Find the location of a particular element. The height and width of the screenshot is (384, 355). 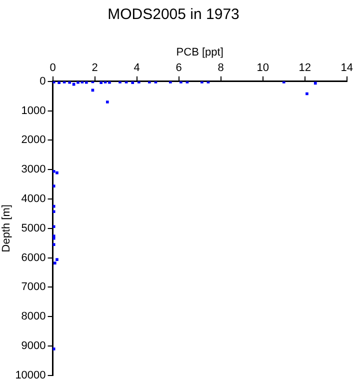

y-tick-label: 9000 is located at coordinates (33, 346).